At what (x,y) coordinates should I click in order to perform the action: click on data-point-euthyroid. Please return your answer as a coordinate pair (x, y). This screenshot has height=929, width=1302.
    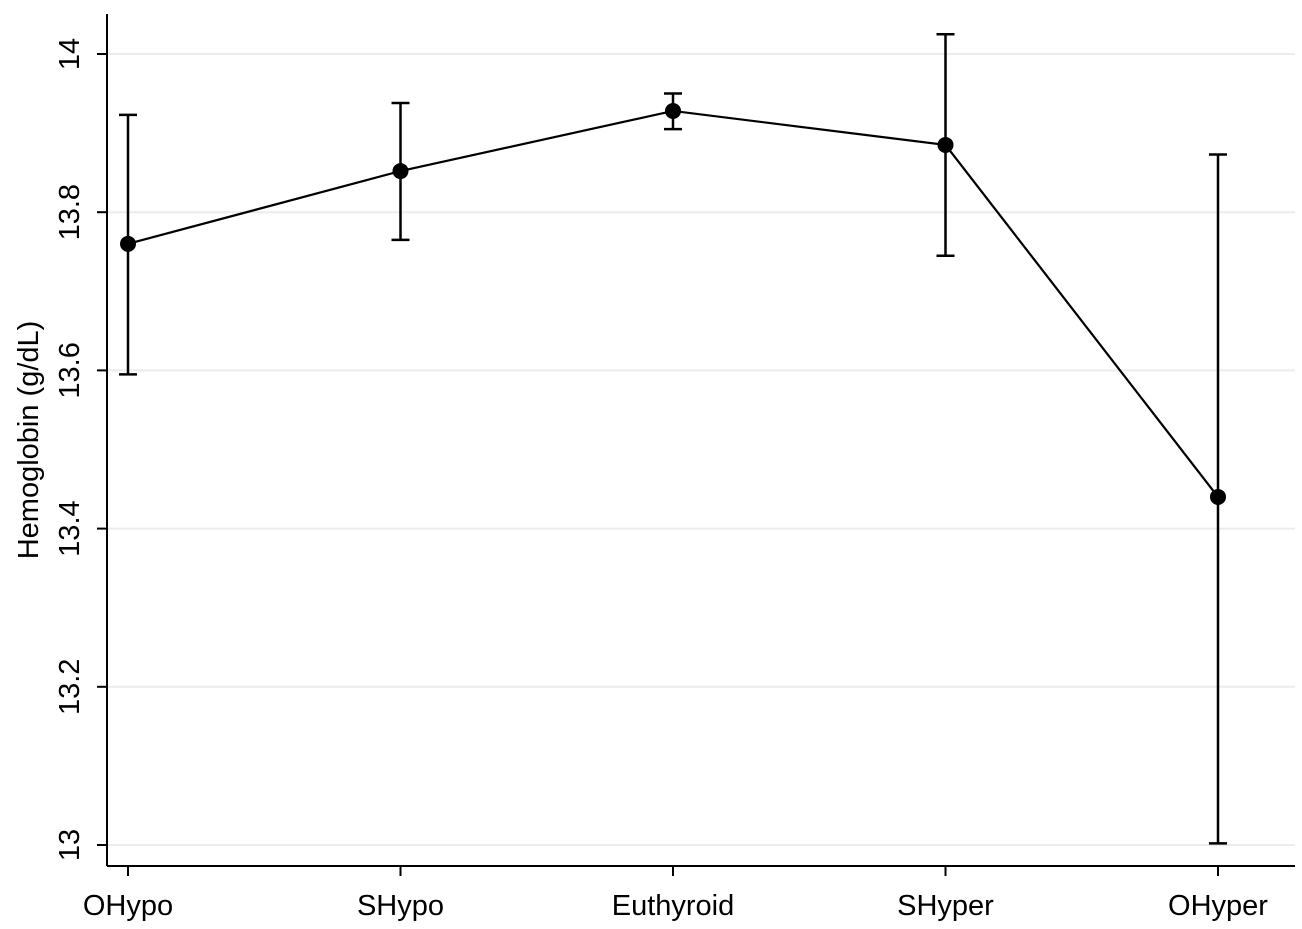
    Looking at the image, I should click on (673, 110).